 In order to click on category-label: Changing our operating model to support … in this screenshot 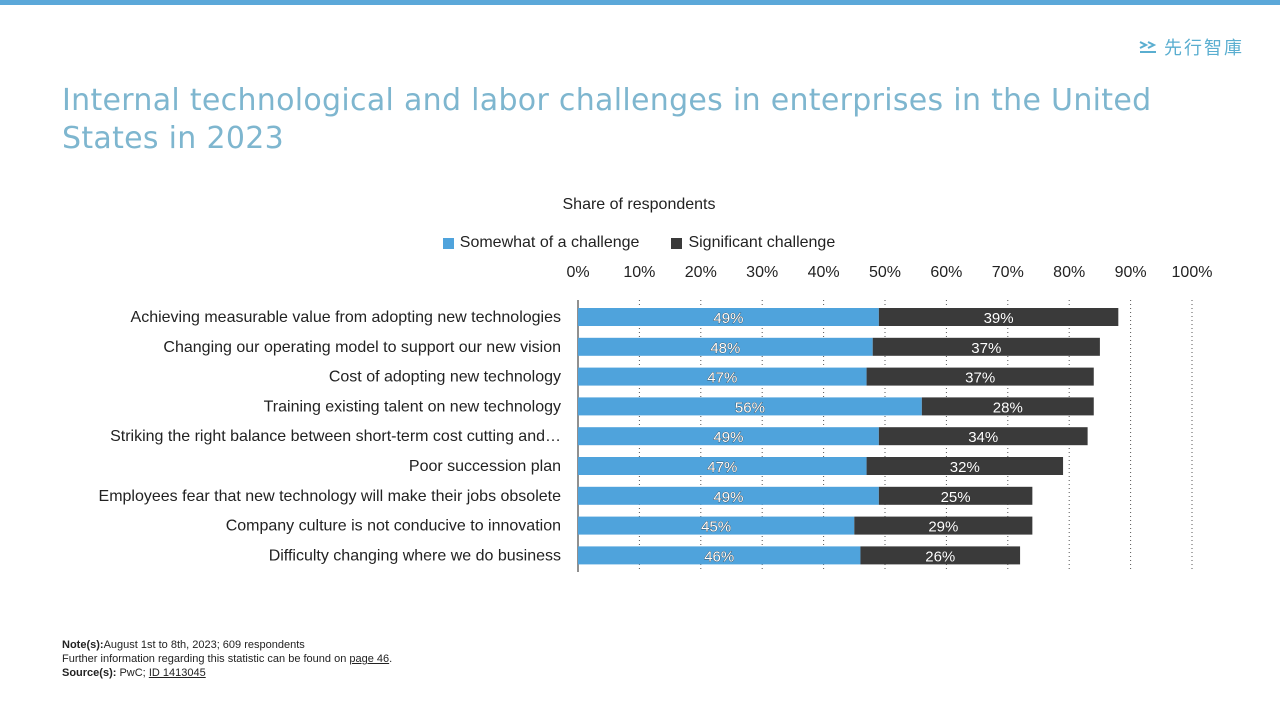, I will do `click(362, 347)`.